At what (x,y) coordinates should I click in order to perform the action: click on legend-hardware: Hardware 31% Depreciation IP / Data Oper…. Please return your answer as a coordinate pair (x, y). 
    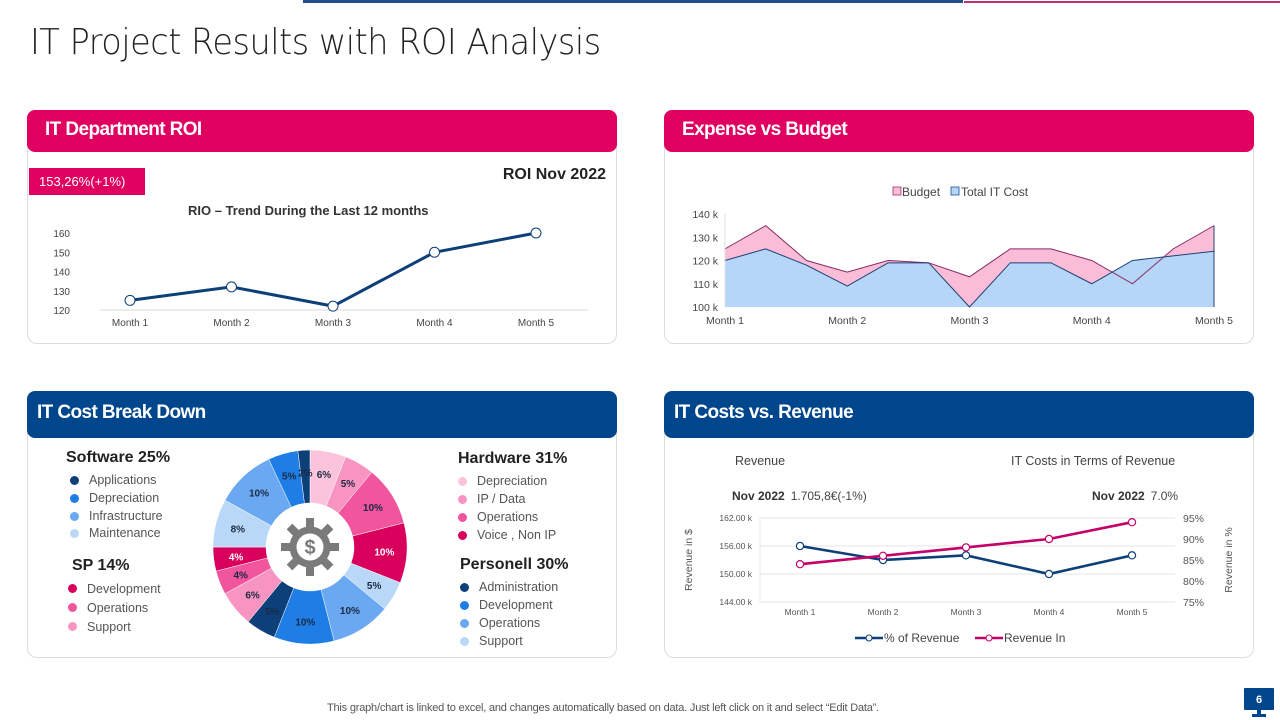
    Looking at the image, I should click on (512, 497).